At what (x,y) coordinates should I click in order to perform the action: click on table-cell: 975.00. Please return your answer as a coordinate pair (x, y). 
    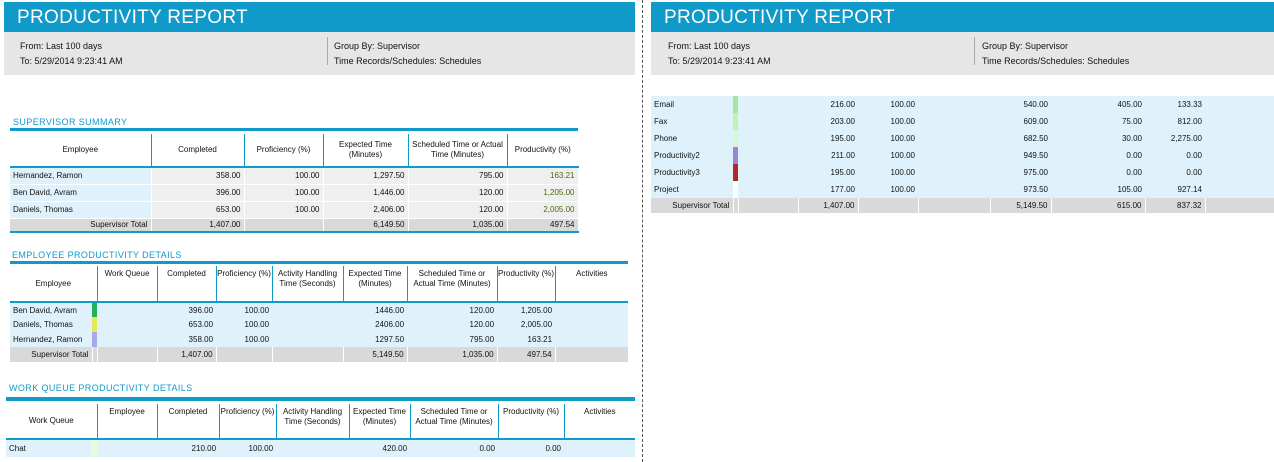
    Looking at the image, I should click on (1020, 172).